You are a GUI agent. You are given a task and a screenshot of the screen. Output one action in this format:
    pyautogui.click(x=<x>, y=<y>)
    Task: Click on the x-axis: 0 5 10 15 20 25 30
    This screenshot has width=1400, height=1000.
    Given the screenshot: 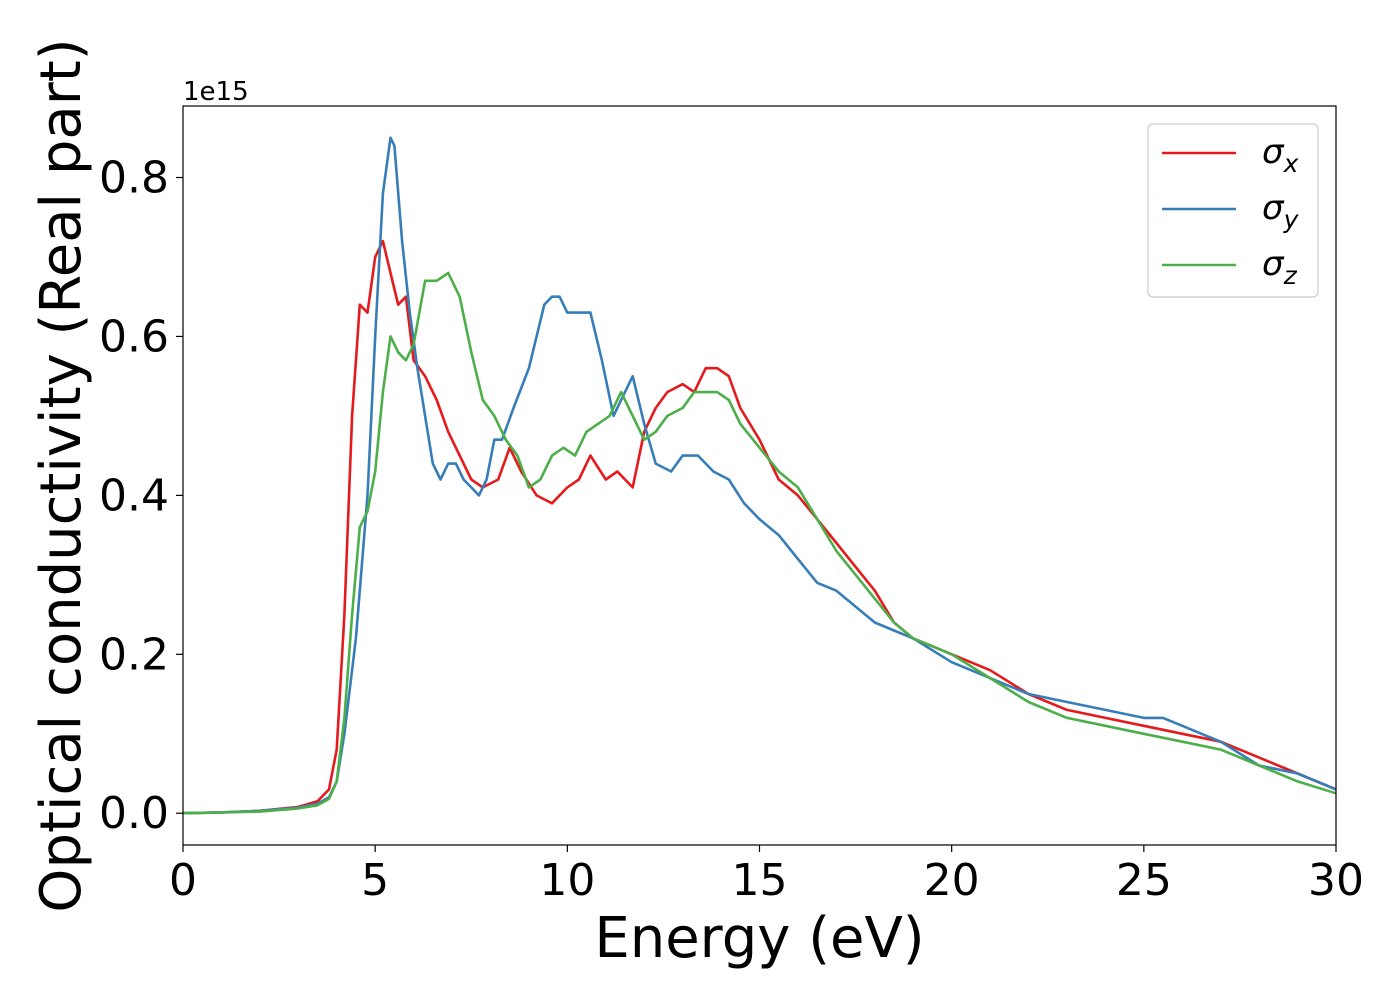 What is the action you would take?
    pyautogui.click(x=766, y=875)
    